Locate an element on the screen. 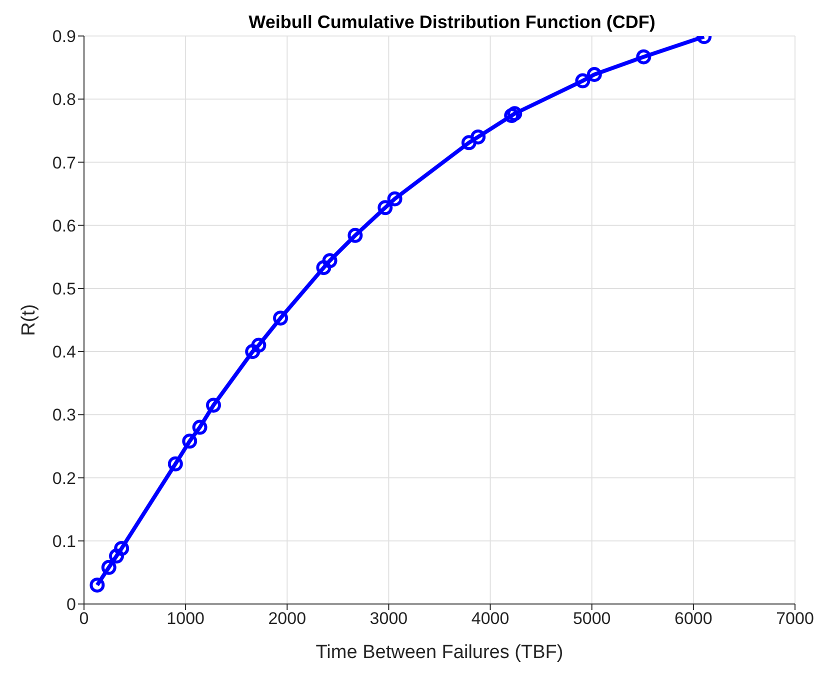  x-tick-label: 3000 is located at coordinates (389, 618).